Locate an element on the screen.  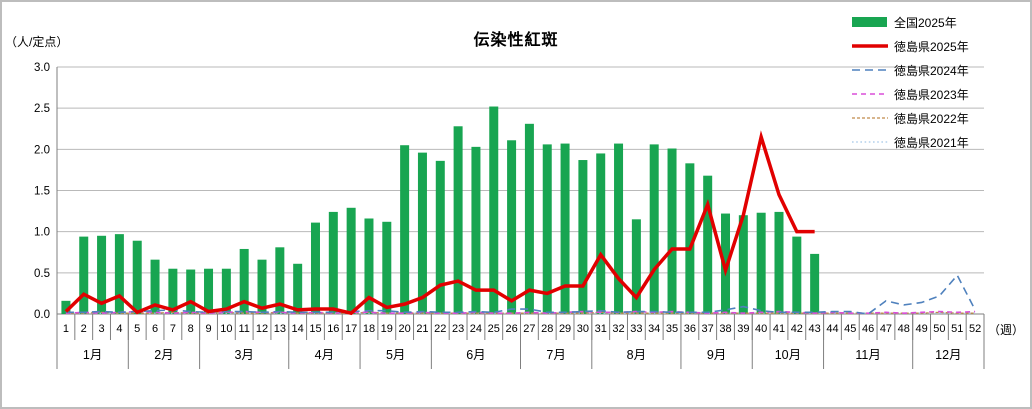
x-axis-unit-label: （週） is located at coordinates (1006, 330).